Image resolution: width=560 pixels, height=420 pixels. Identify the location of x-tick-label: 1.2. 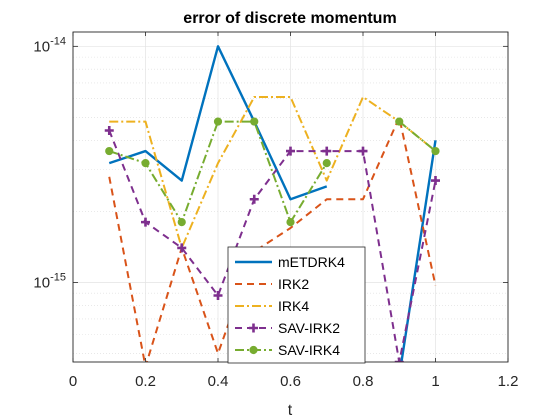
(508, 381).